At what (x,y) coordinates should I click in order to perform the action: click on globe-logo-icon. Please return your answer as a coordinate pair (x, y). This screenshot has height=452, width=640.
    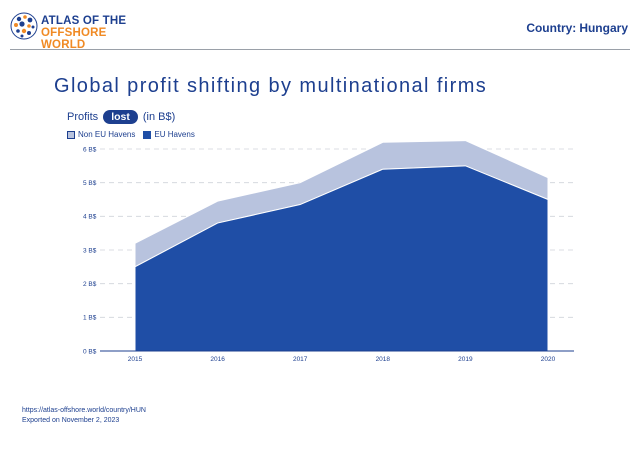
    Looking at the image, I should click on (24, 26).